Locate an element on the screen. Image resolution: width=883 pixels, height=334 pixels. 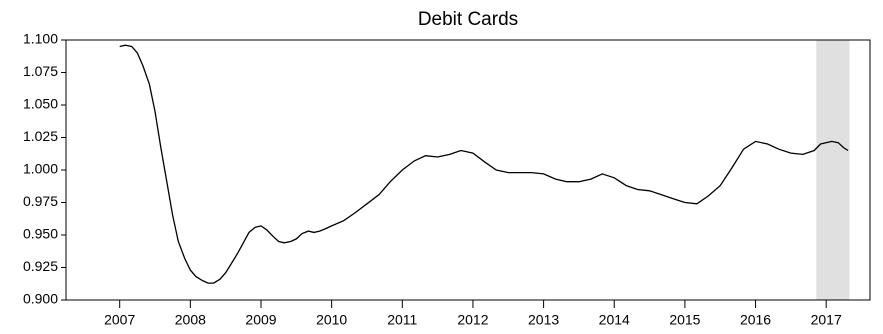
x-tick-label: 2014 is located at coordinates (614, 320).